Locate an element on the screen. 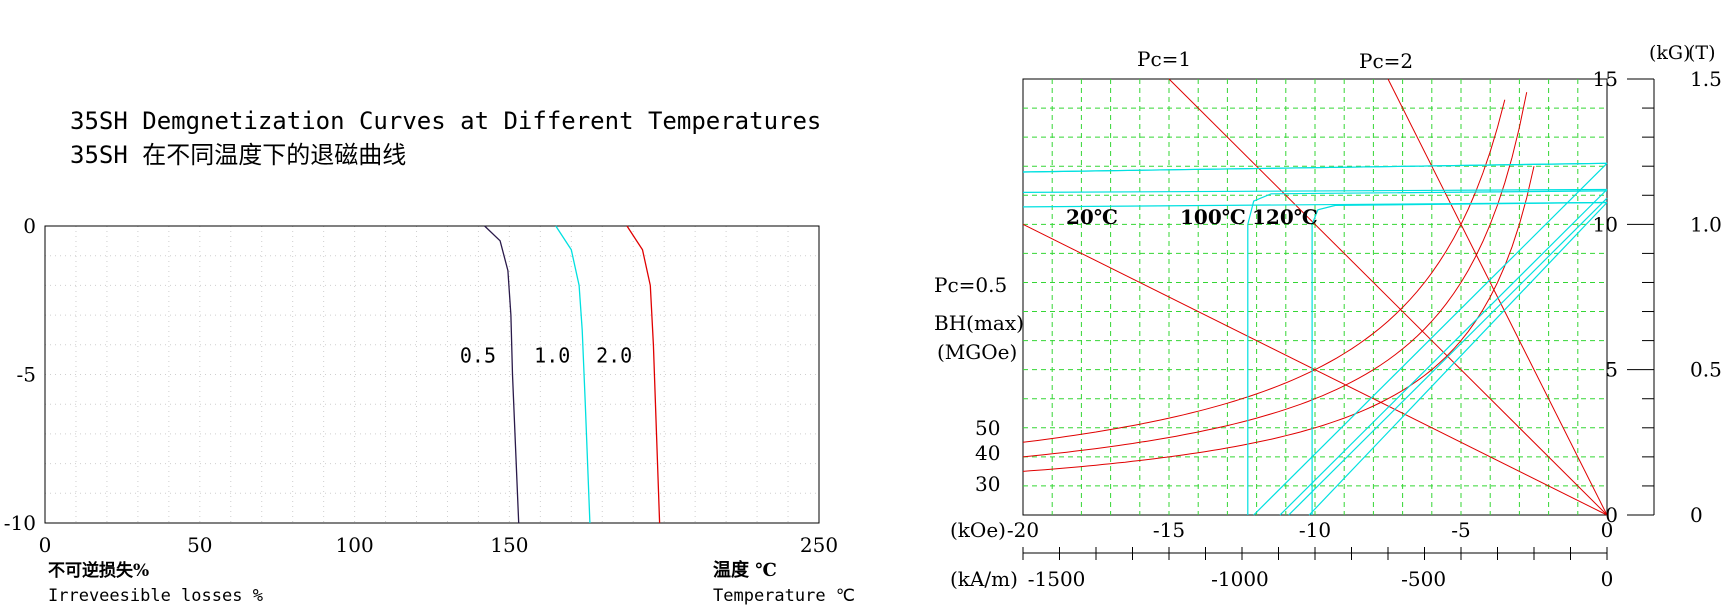  right-T-tick-3: 1.5 is located at coordinates (1706, 79).